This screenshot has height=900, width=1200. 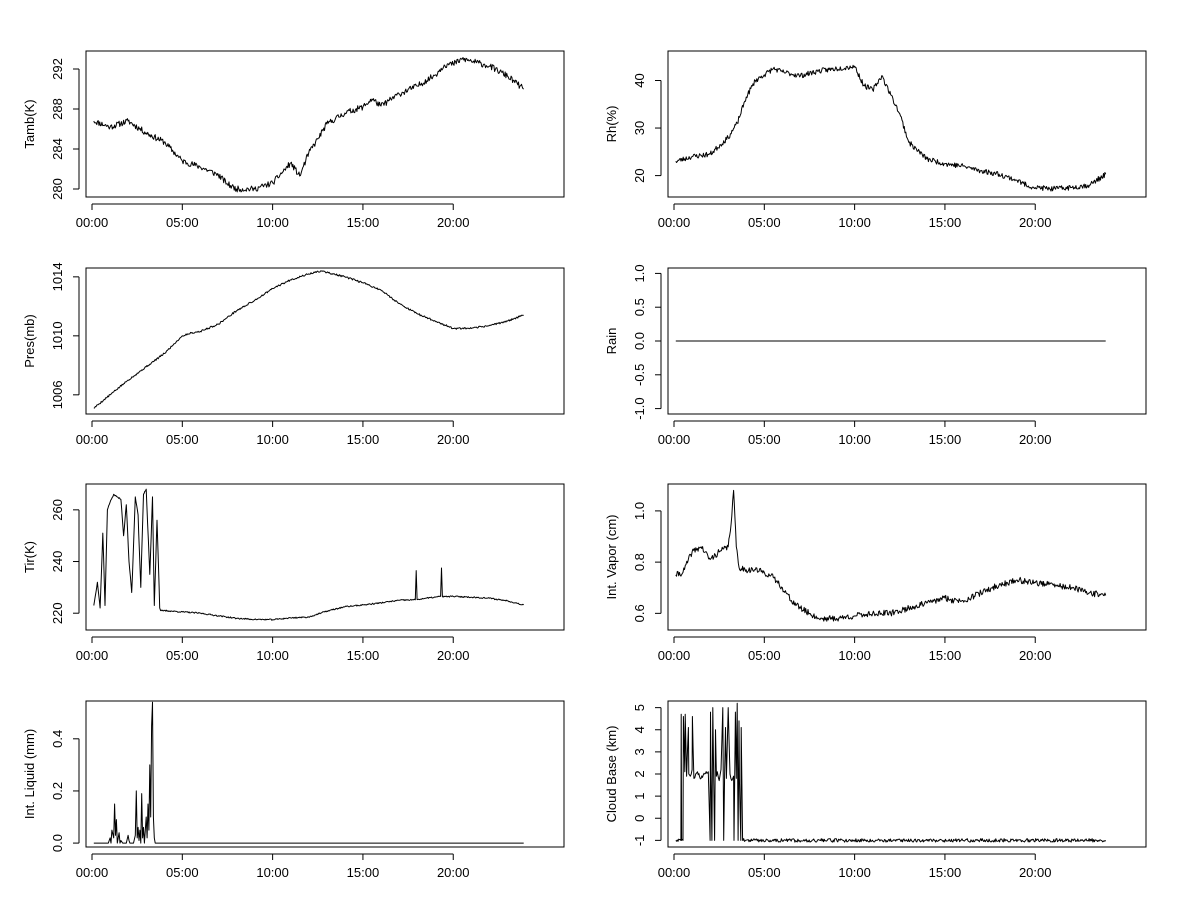 What do you see at coordinates (29, 557) in the screenshot?
I see `y-axis-label: Tir(K)` at bounding box center [29, 557].